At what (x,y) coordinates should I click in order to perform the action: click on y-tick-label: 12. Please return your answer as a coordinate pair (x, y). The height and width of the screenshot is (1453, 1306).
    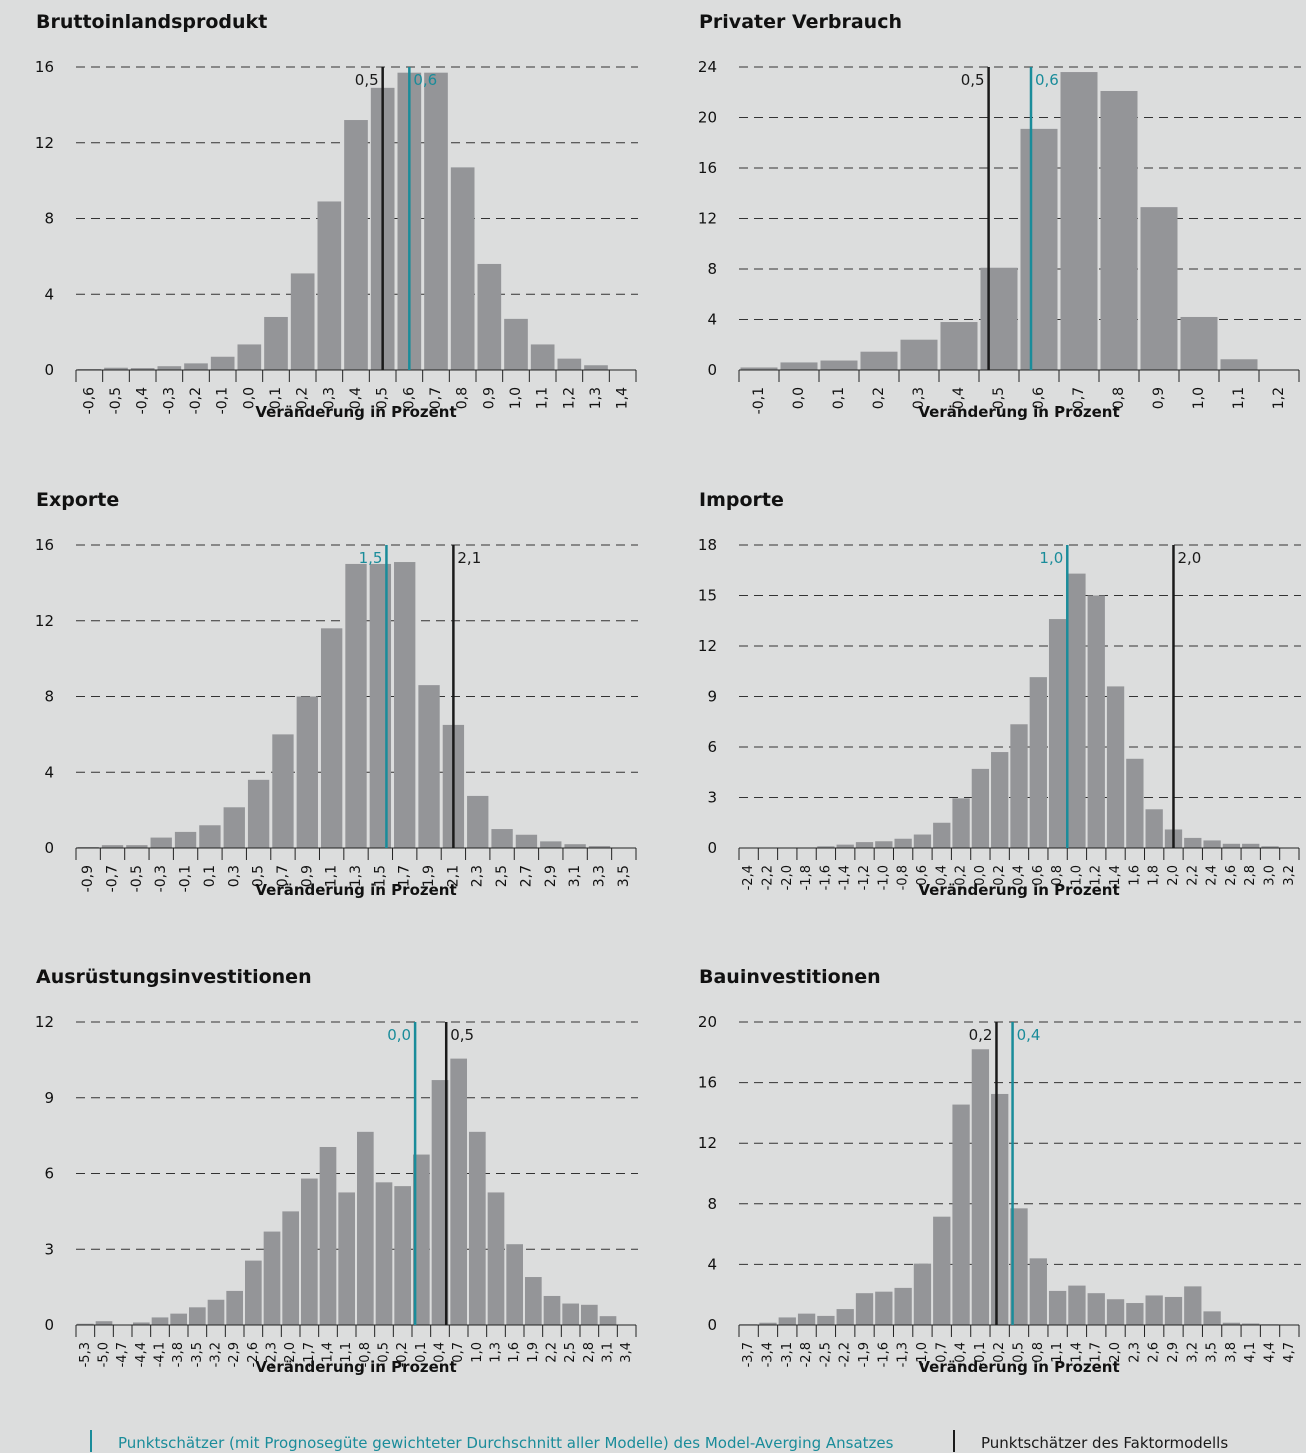
    Looking at the image, I should click on (45, 621).